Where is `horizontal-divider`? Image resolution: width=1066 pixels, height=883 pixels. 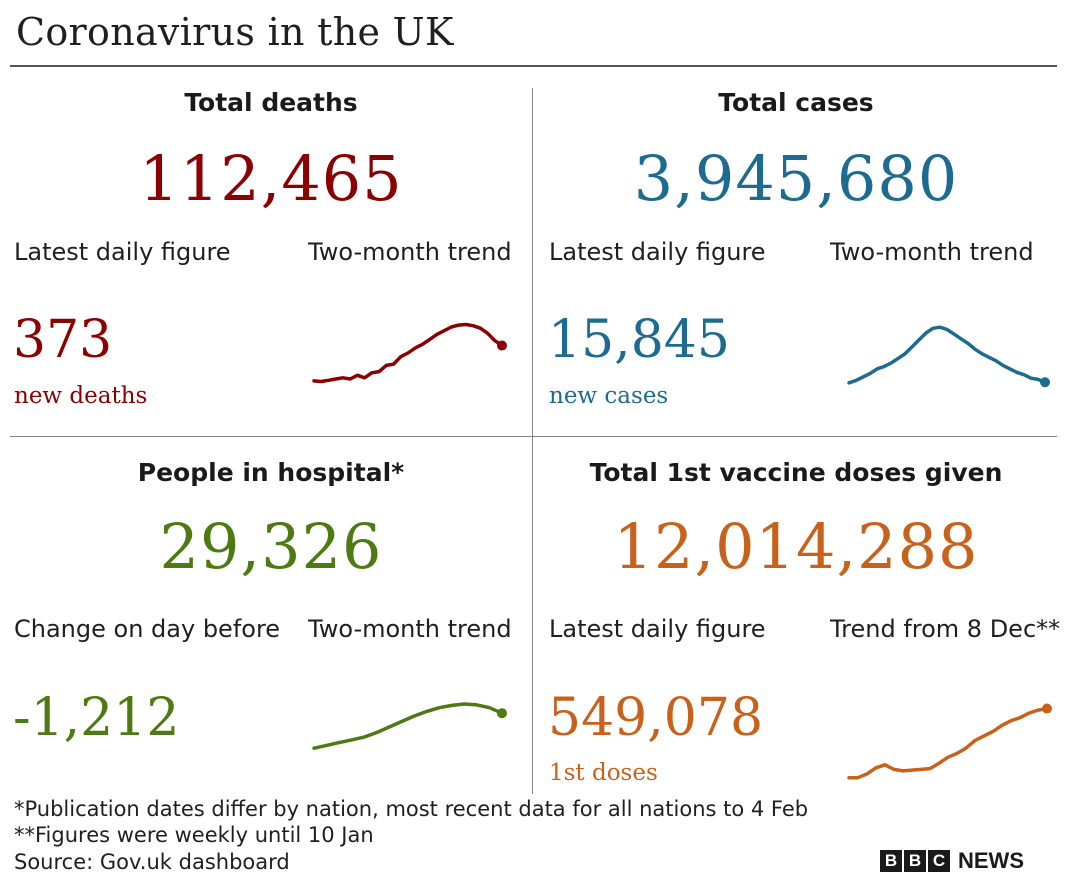 horizontal-divider is located at coordinates (533, 436).